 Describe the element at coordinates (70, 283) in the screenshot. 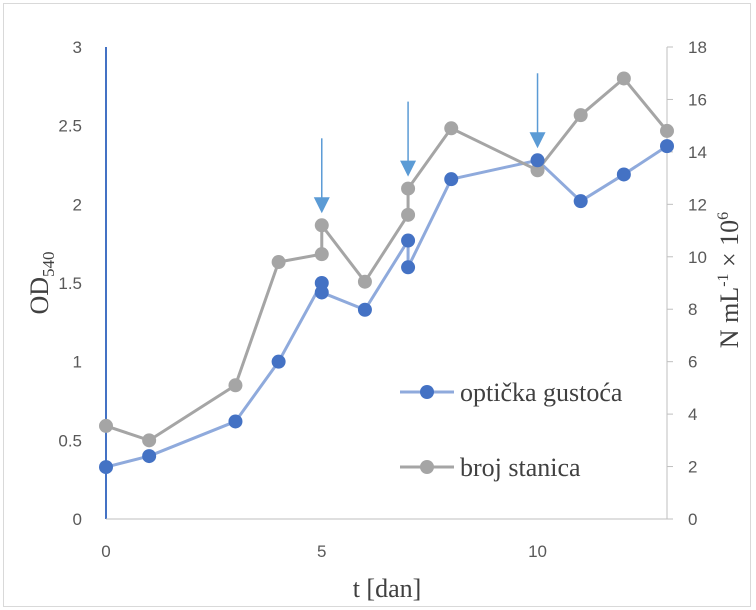

I see `y-left-tick-label: 1.5` at that location.